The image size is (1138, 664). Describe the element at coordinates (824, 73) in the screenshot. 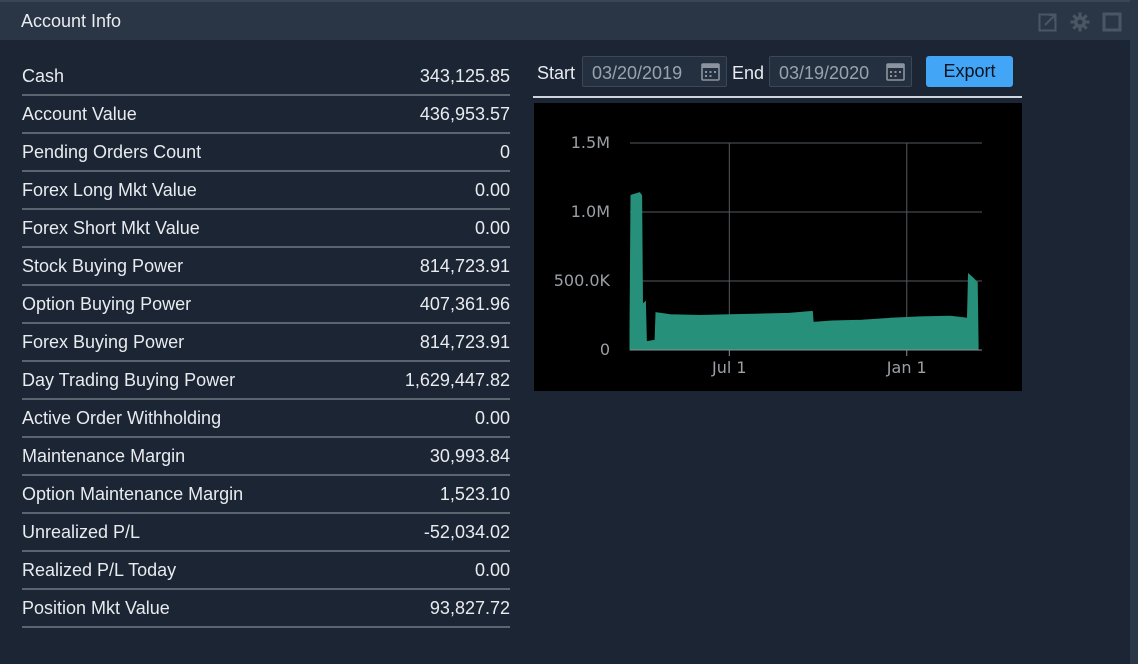

I see `end-date-value: 03/19/2020` at that location.